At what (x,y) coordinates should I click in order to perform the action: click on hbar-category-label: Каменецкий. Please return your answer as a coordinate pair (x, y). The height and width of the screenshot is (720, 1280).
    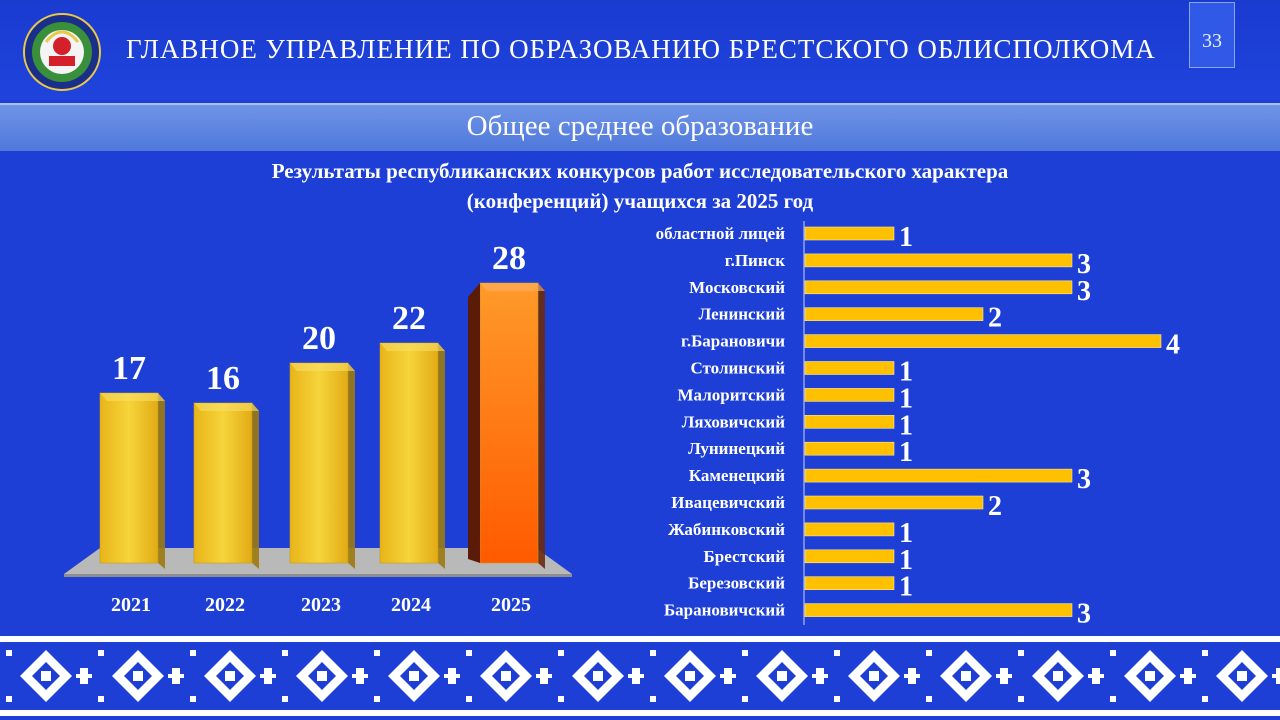
    Looking at the image, I should click on (737, 475).